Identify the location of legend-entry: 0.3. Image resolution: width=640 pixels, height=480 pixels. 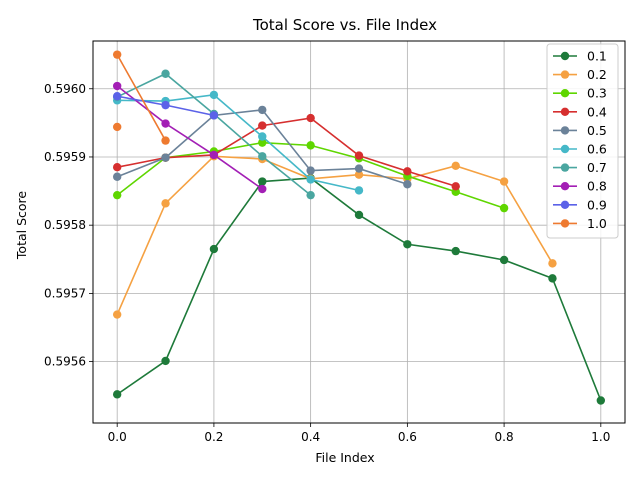
(580, 93).